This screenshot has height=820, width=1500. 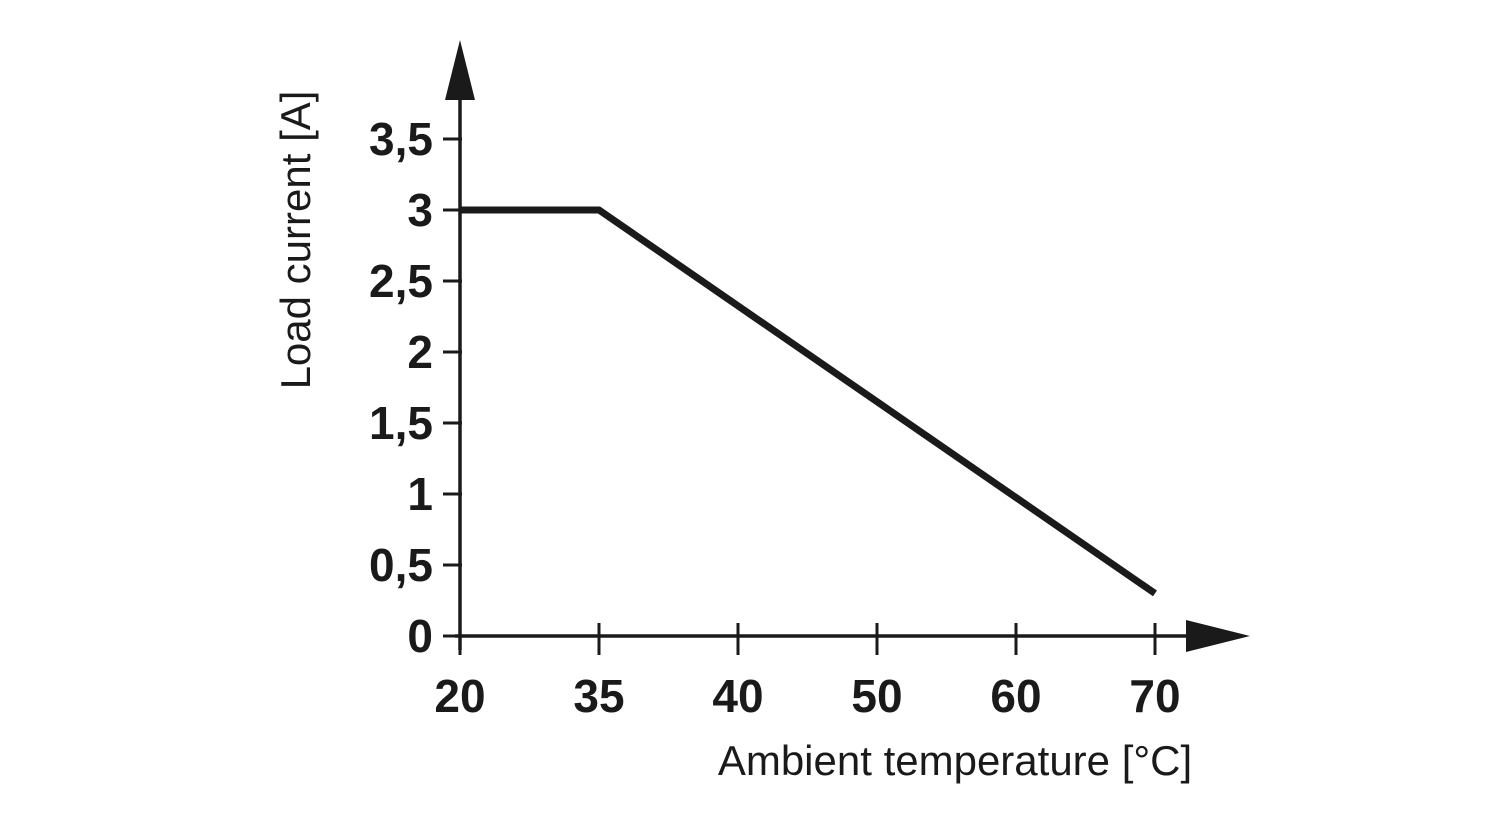 I want to click on y-tick-labels: 0 0,5 1 1,5 2 2,5 3 3,5, so click(x=401, y=387).